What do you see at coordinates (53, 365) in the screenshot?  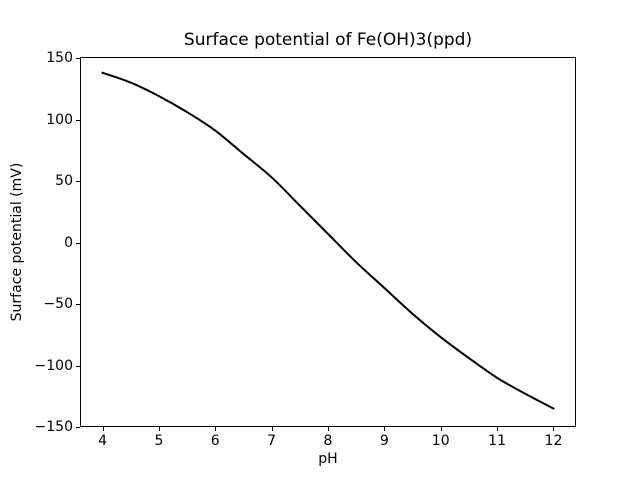 I see `y-tick-label: −100` at bounding box center [53, 365].